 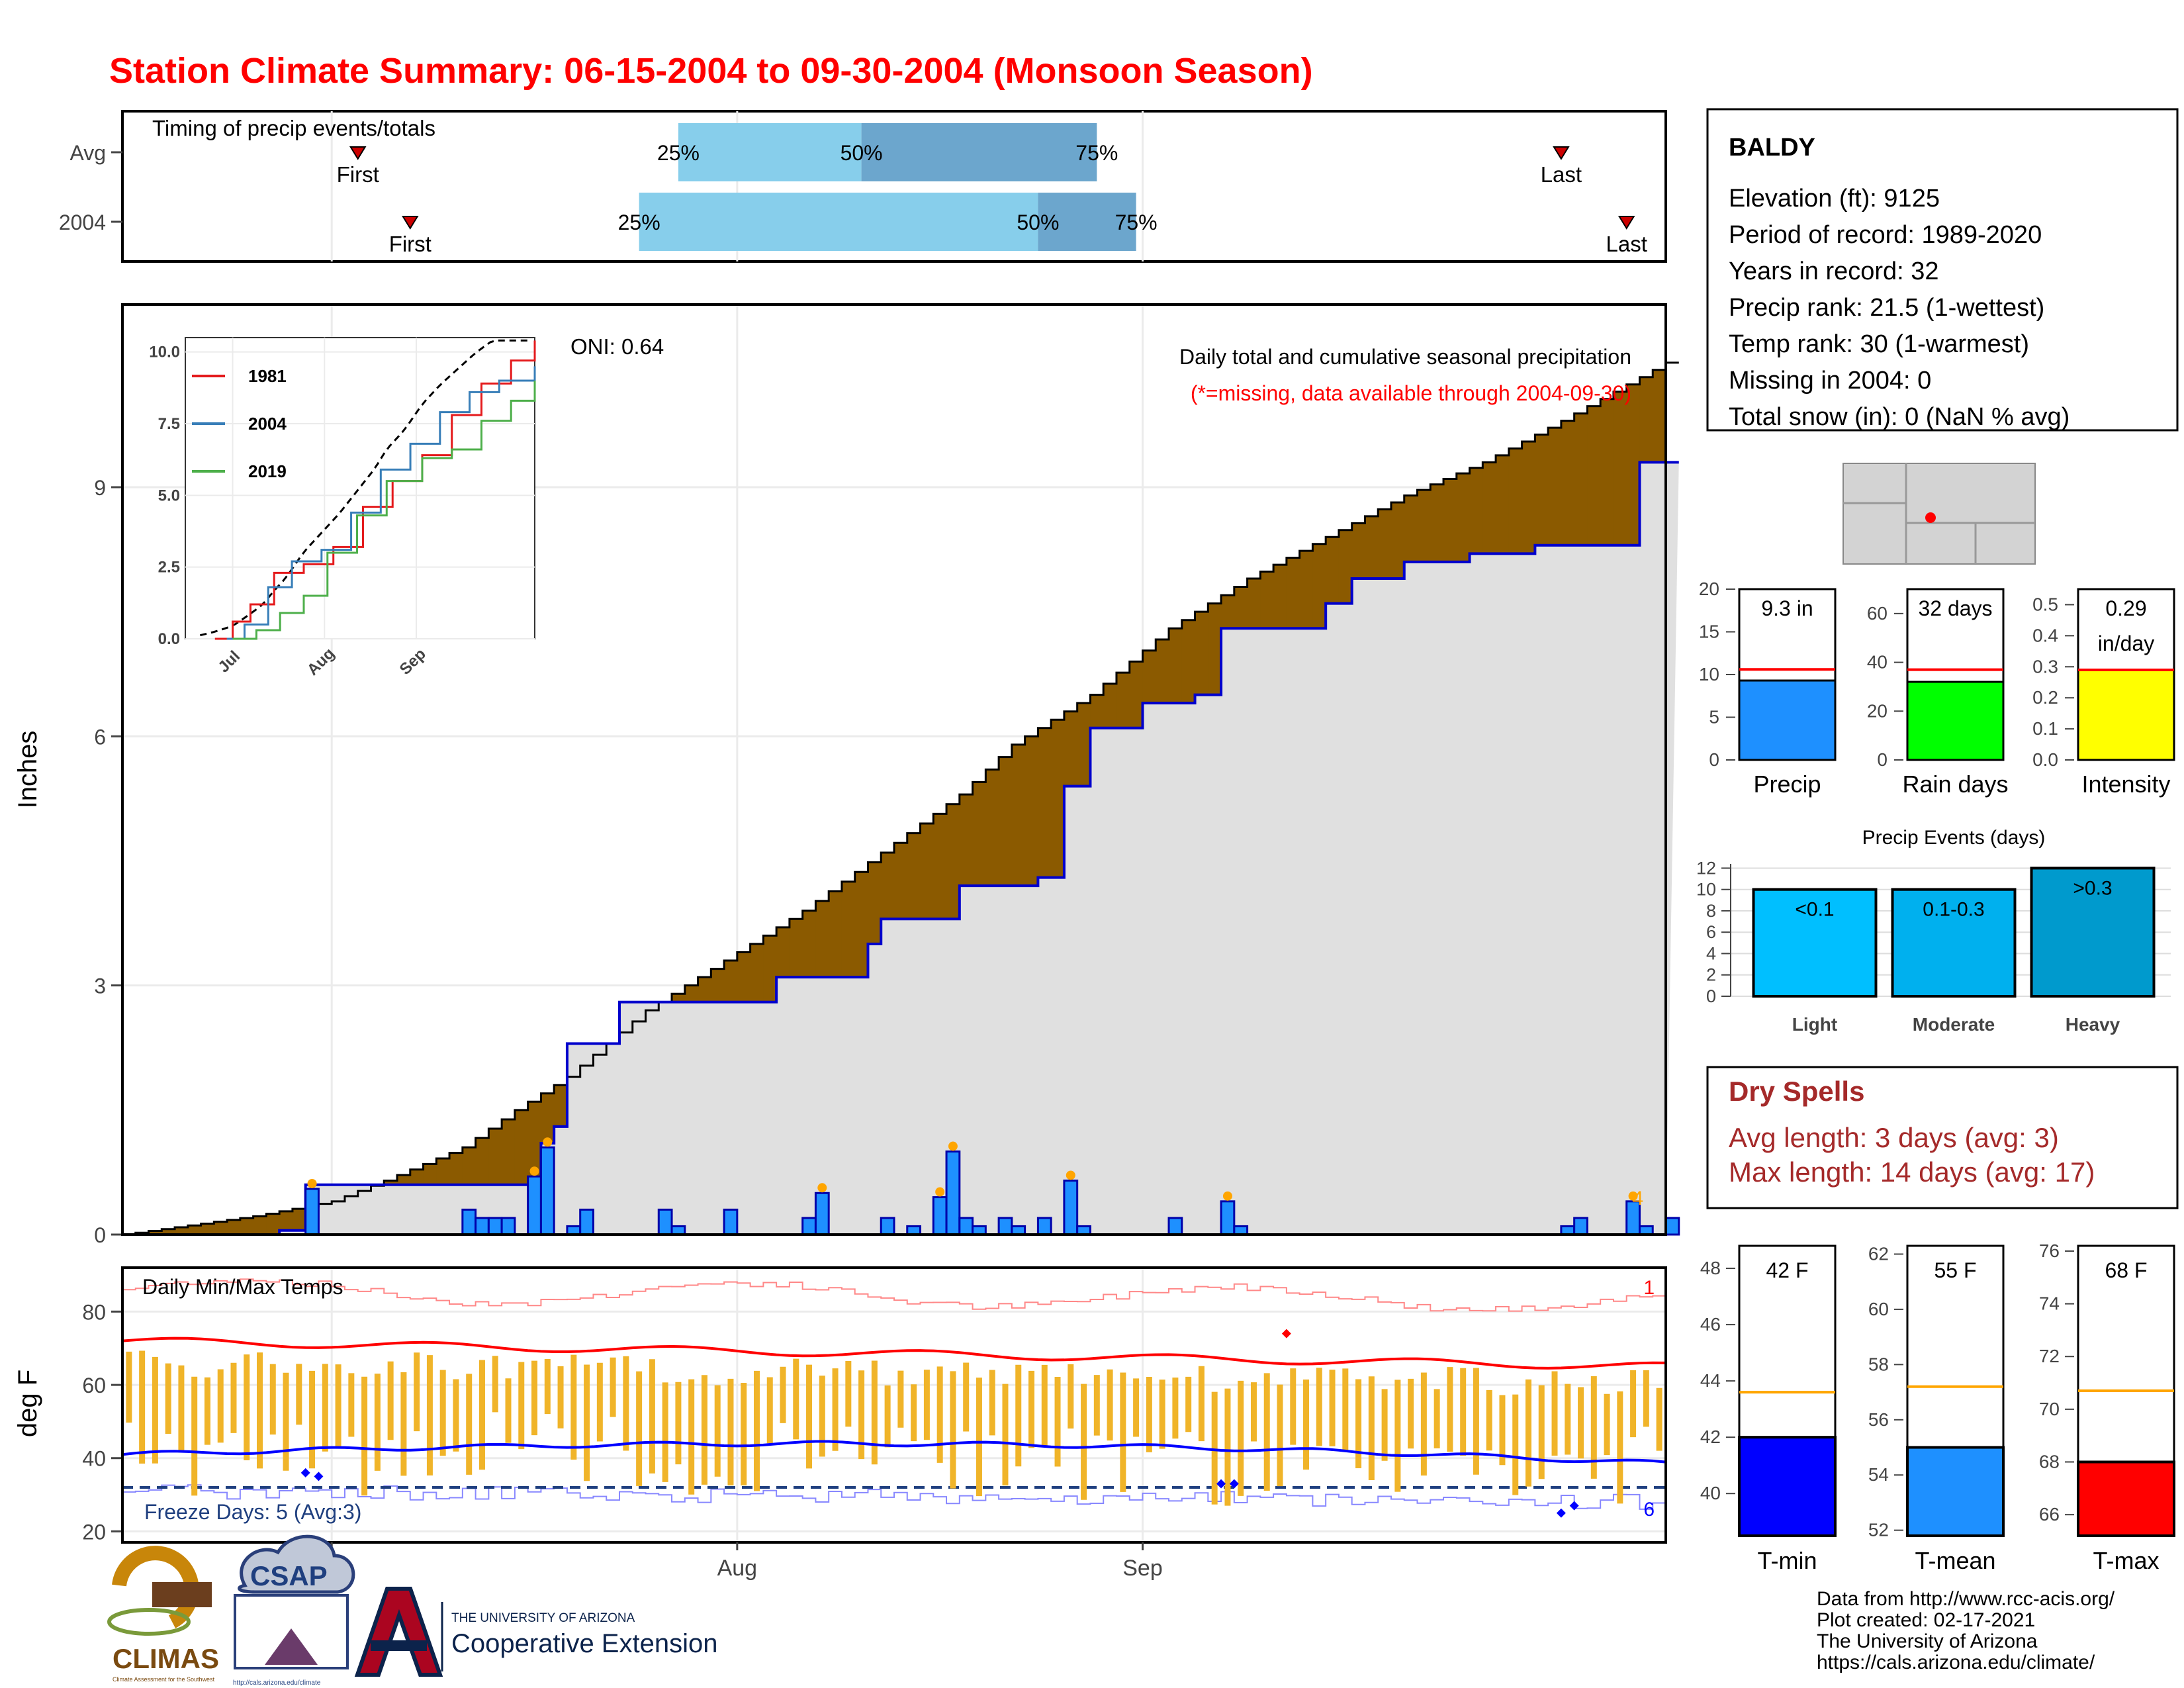 I want to click on x-axis-tick-label: Sep, so click(x=1142, y=1568).